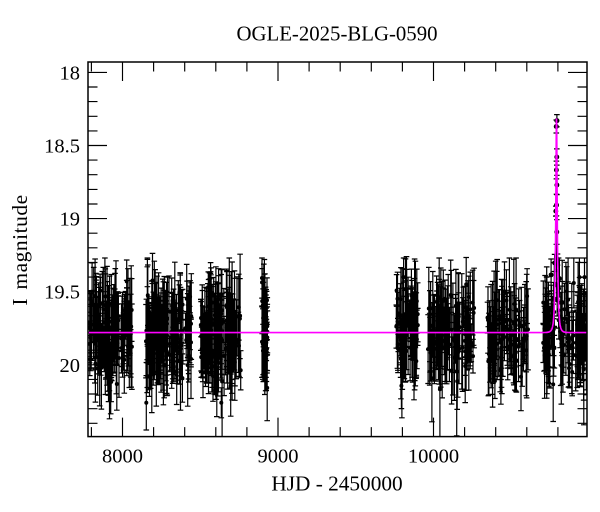 Image resolution: width=600 pixels, height=512 pixels. Describe the element at coordinates (122, 457) in the screenshot. I see `svg-text: 8000` at that location.